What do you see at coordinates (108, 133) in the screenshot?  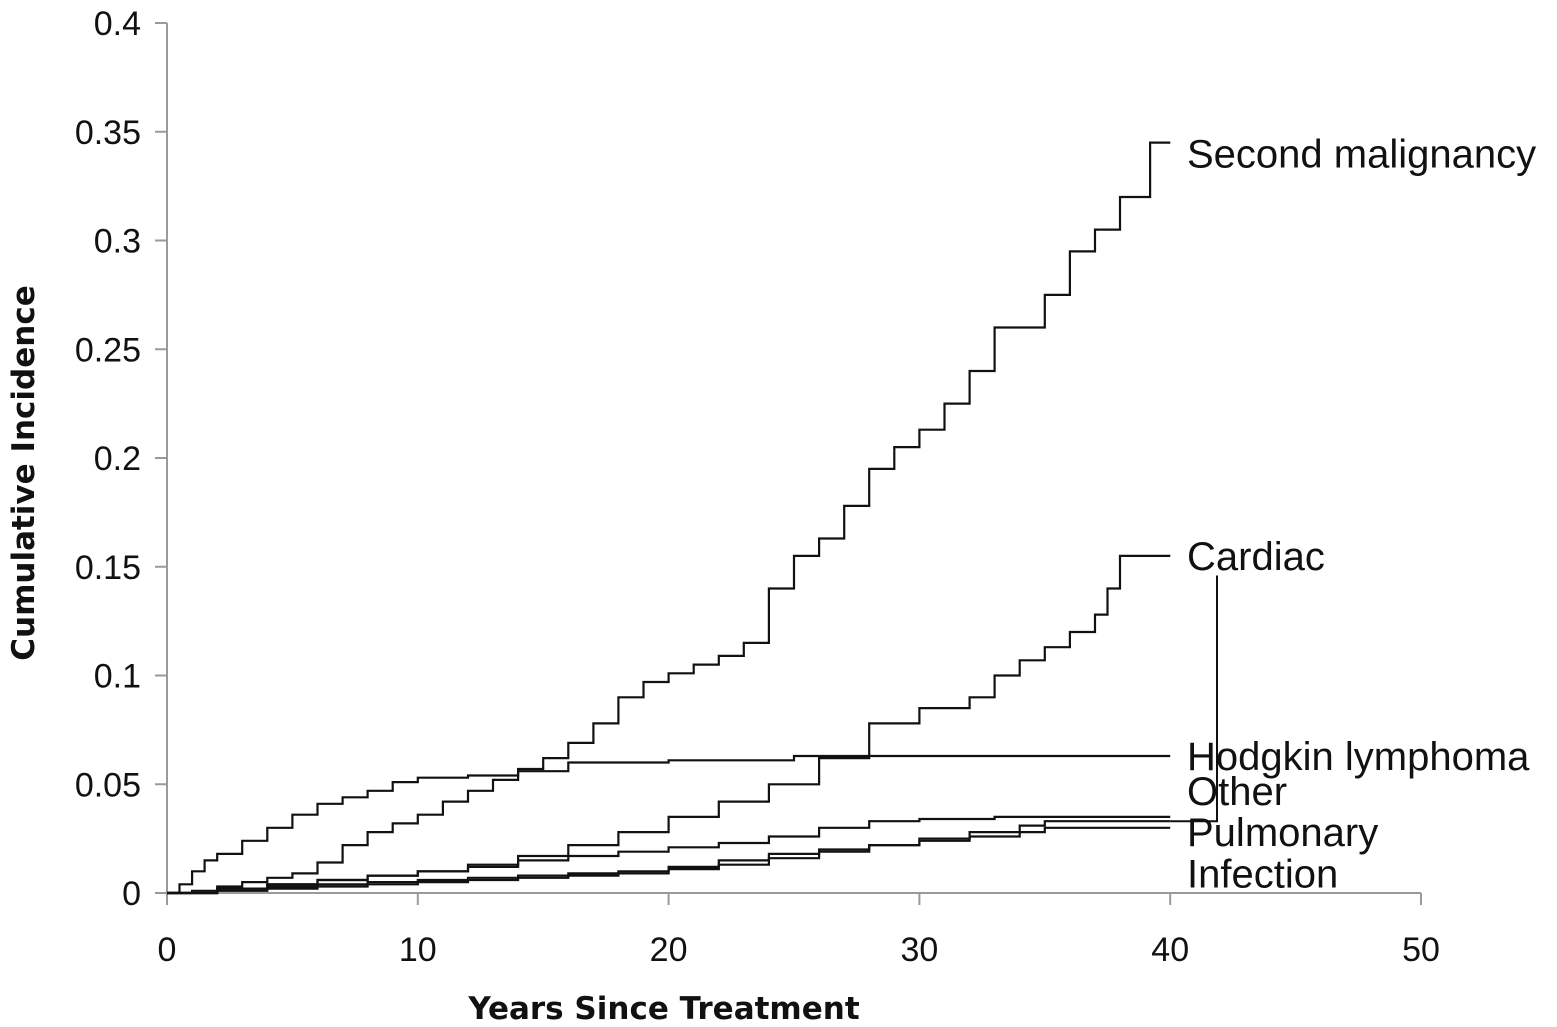 I see `y-tick-label: 0.35` at bounding box center [108, 133].